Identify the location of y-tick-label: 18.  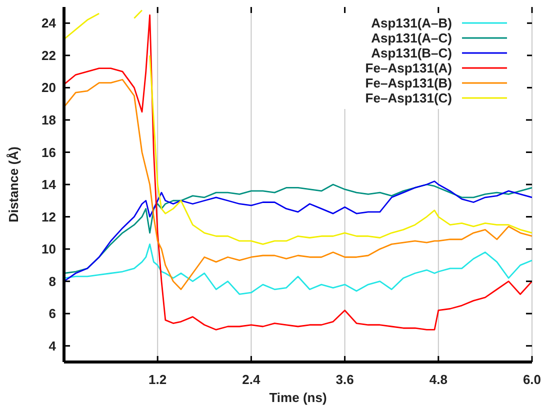
(49, 120).